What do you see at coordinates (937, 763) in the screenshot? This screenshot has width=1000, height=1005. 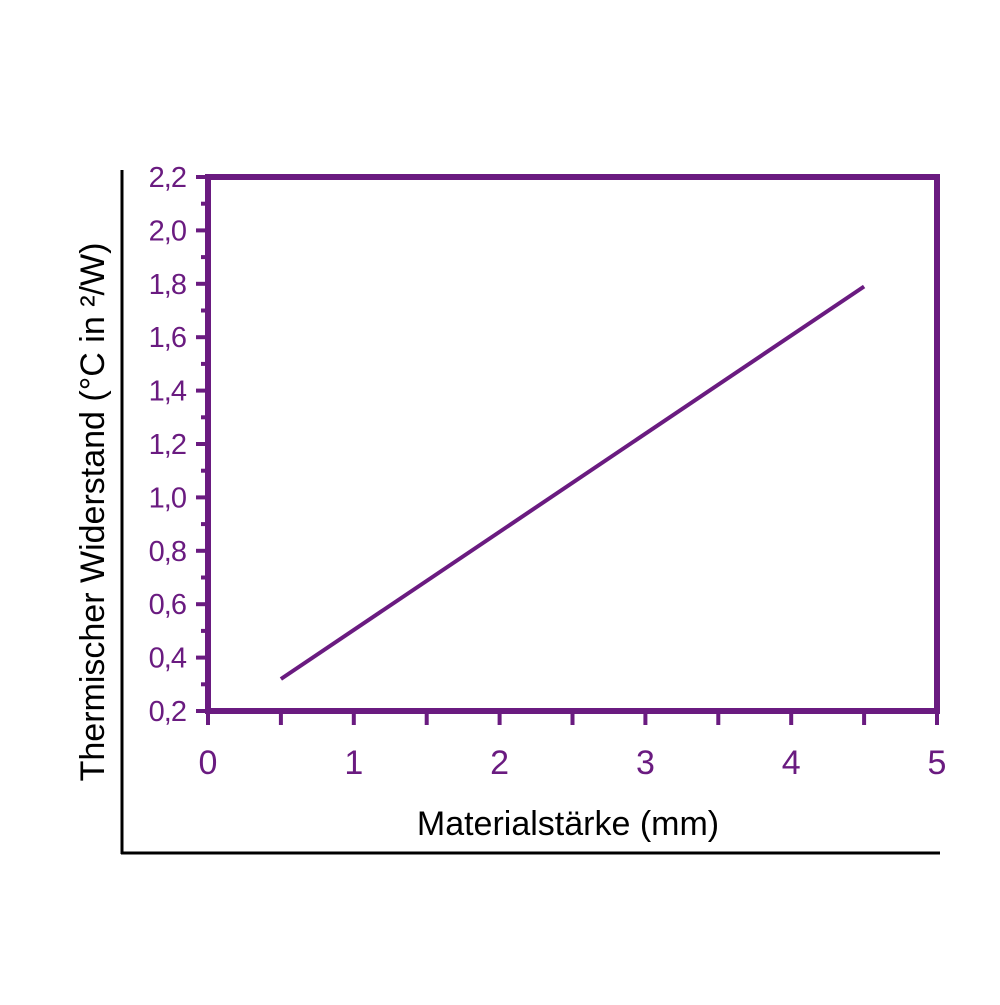 I see `x-tick-label: 5` at bounding box center [937, 763].